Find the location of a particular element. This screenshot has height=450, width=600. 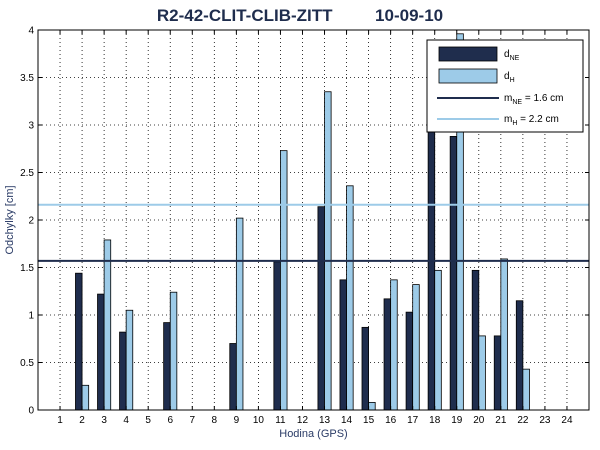

x-tick-label: 6 is located at coordinates (170, 420).